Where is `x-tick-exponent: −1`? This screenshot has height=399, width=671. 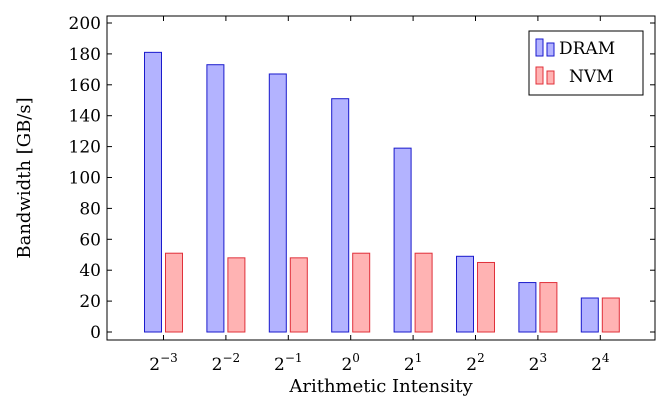
x-tick-exponent: −1 is located at coordinates (294, 358).